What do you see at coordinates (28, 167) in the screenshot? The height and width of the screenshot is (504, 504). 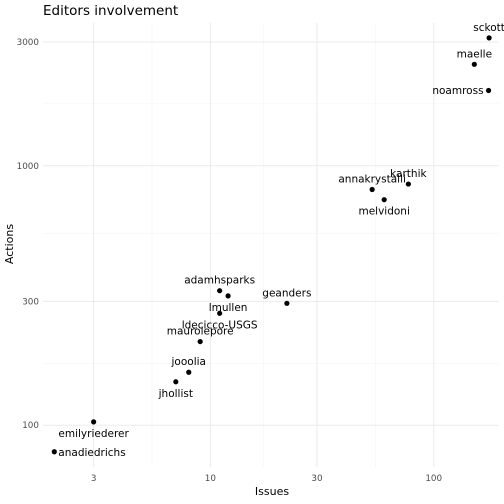 I see `y-tick-label: 1000` at bounding box center [28, 167].